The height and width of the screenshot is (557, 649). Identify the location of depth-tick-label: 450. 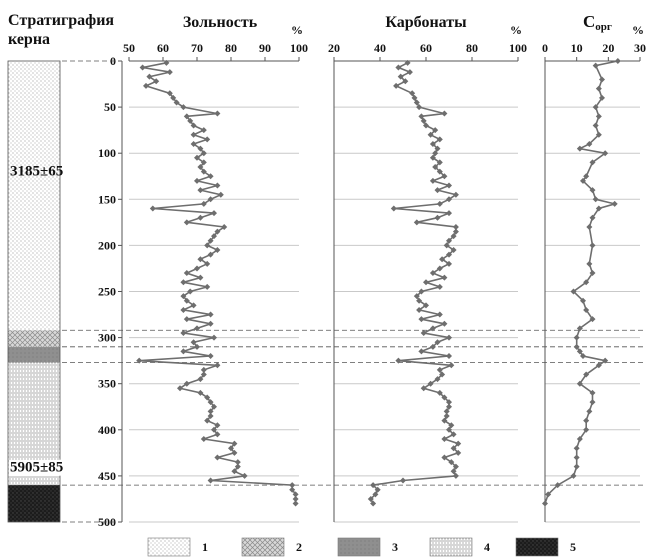
(107, 476).